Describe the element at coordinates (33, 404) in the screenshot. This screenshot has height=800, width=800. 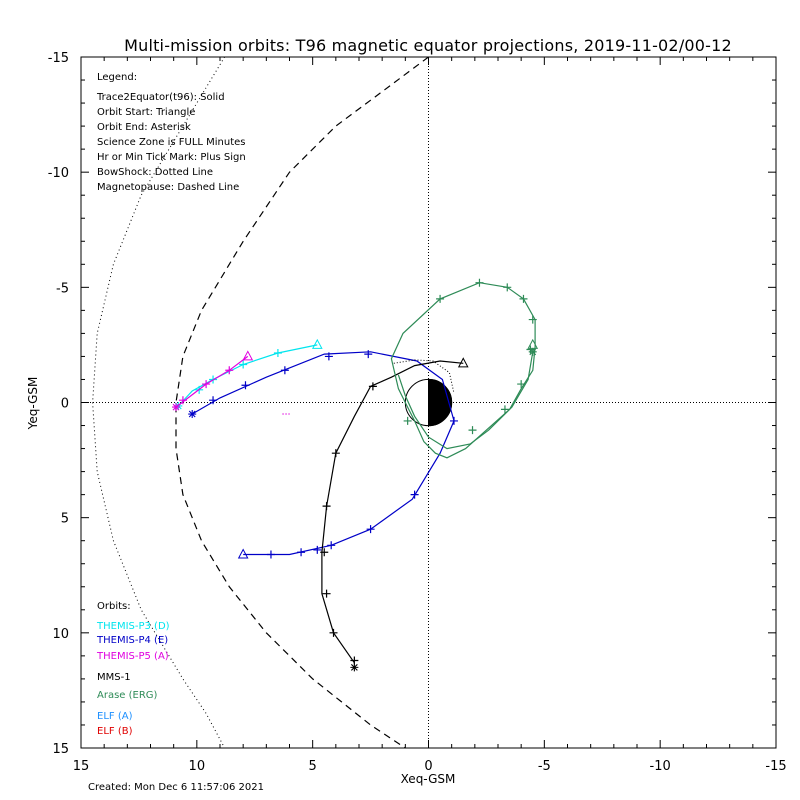
I see `y-axis-title: Yeq-GSM` at that location.